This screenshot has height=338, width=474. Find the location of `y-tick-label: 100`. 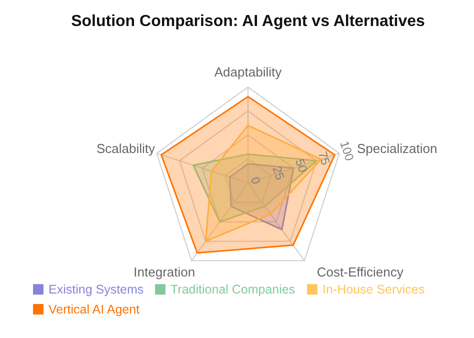

y-tick-label: 100 is located at coordinates (347, 151).